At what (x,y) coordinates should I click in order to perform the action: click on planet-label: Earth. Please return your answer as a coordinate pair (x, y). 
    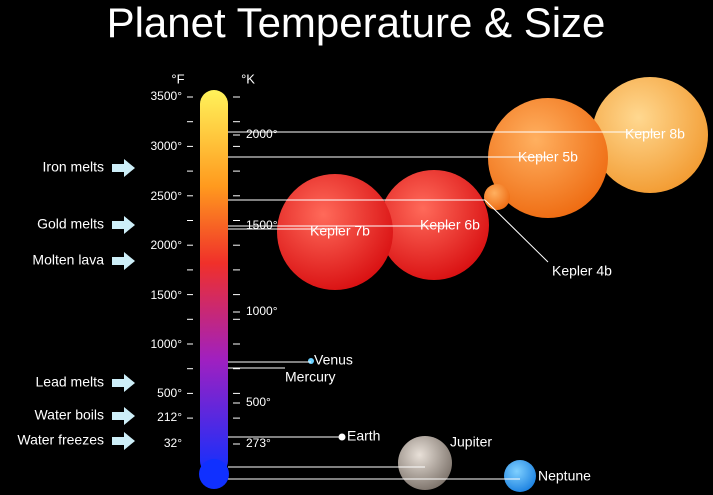
    Looking at the image, I should click on (363, 436).